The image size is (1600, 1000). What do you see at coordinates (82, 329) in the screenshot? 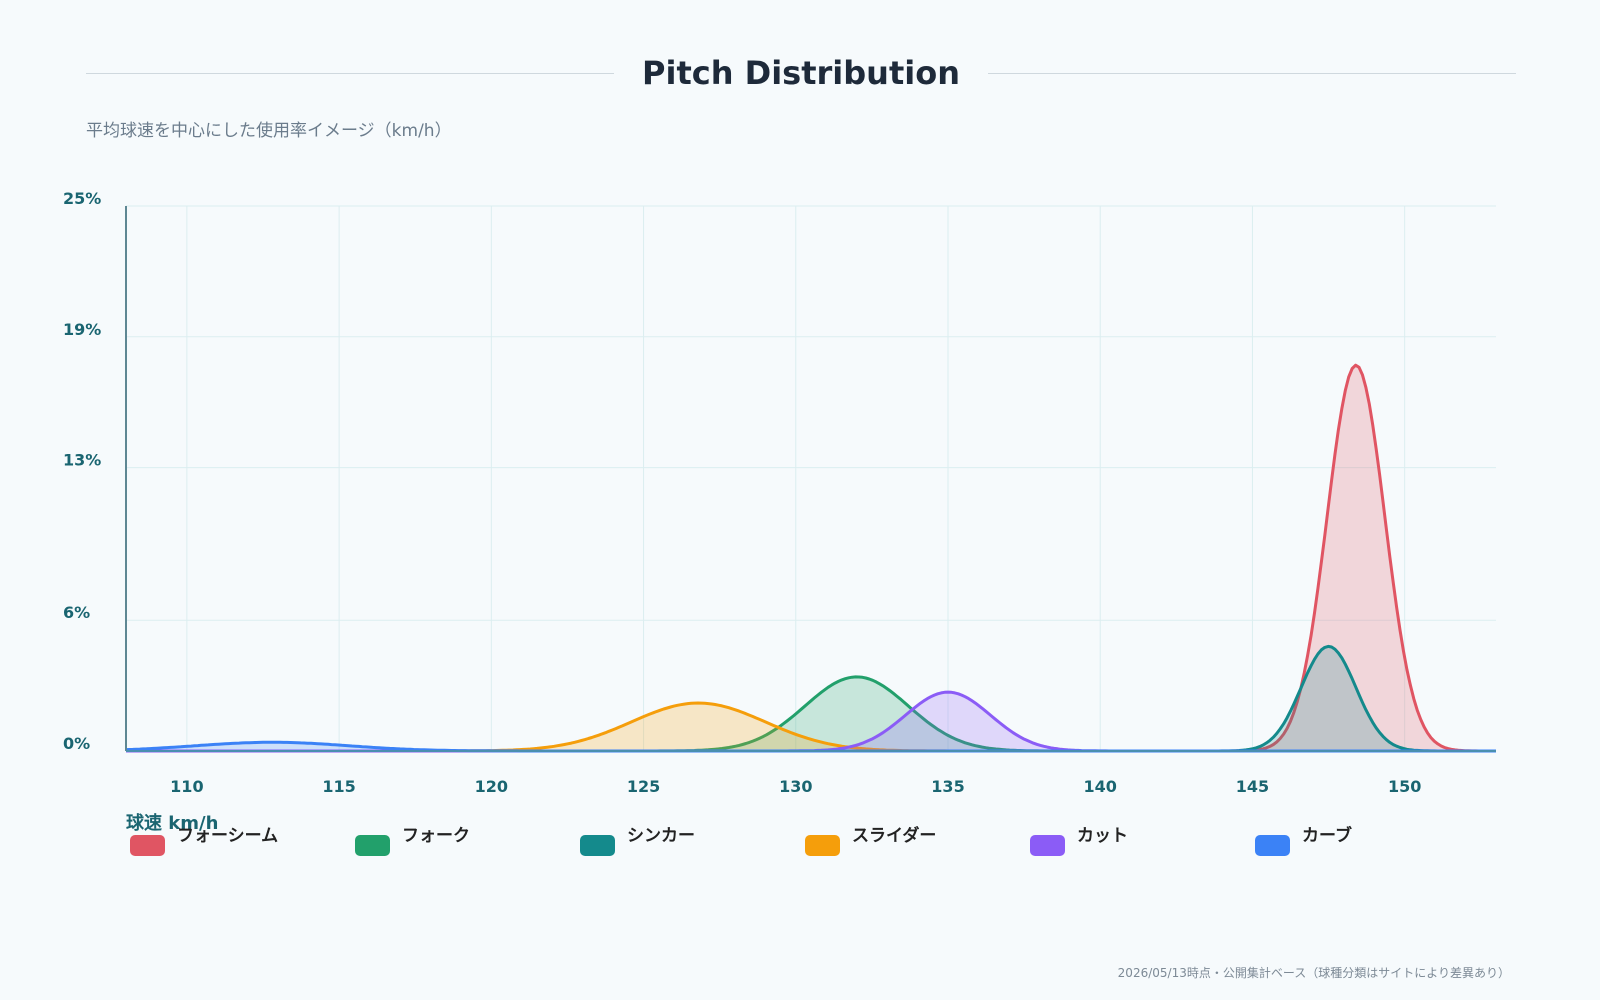
I see `y-tick-label: 19%` at bounding box center [82, 329].